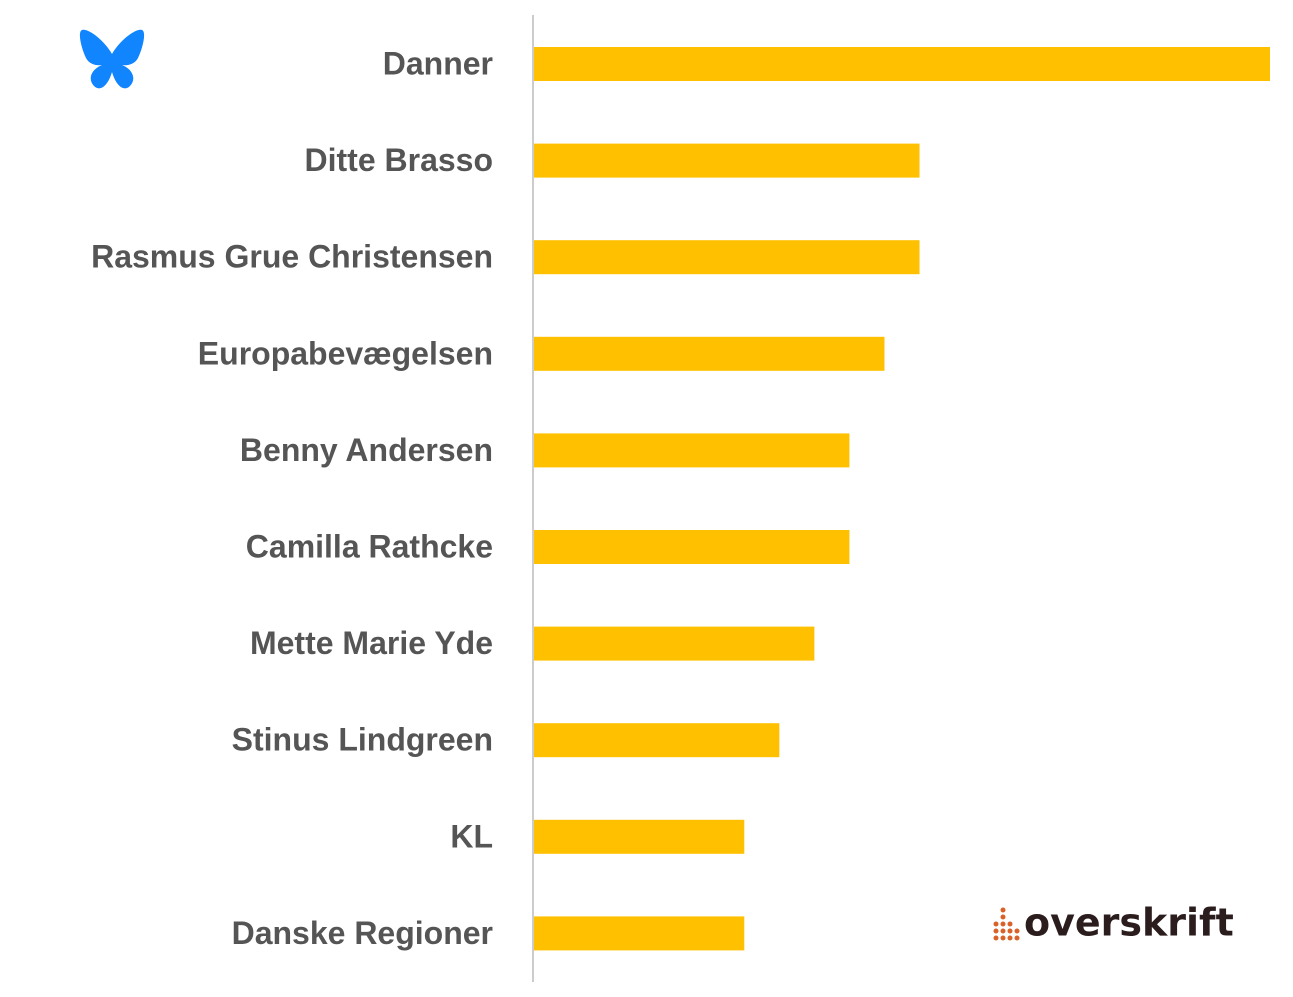 The height and width of the screenshot is (997, 1293). Describe the element at coordinates (362, 740) in the screenshot. I see `category-label: Stinus Lindgreen` at that location.